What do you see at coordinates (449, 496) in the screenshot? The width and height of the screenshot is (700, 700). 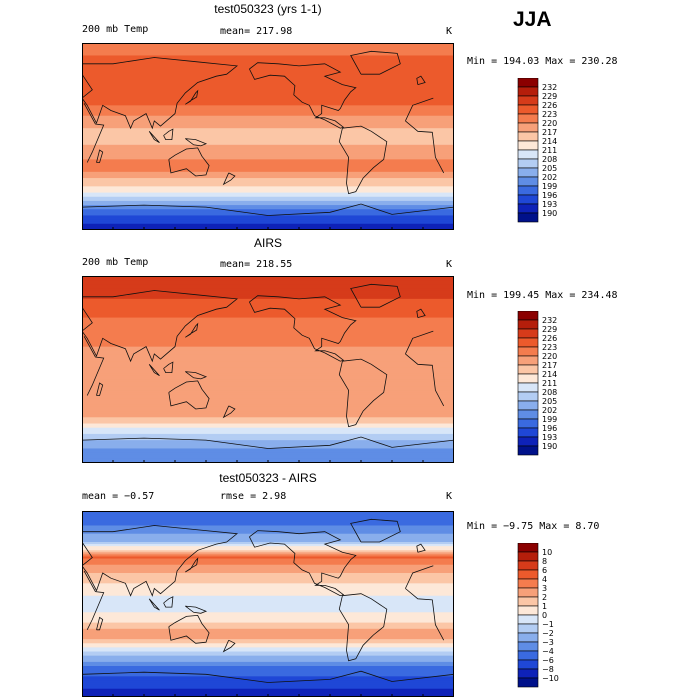 I see `panel-3-unit-label: K` at bounding box center [449, 496].